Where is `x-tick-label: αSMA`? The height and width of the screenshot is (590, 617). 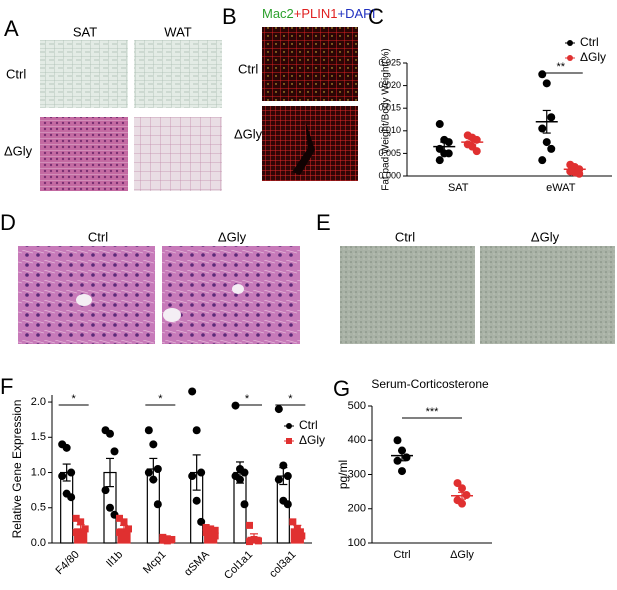
x-tick-label: αSMA is located at coordinates (197, 563).